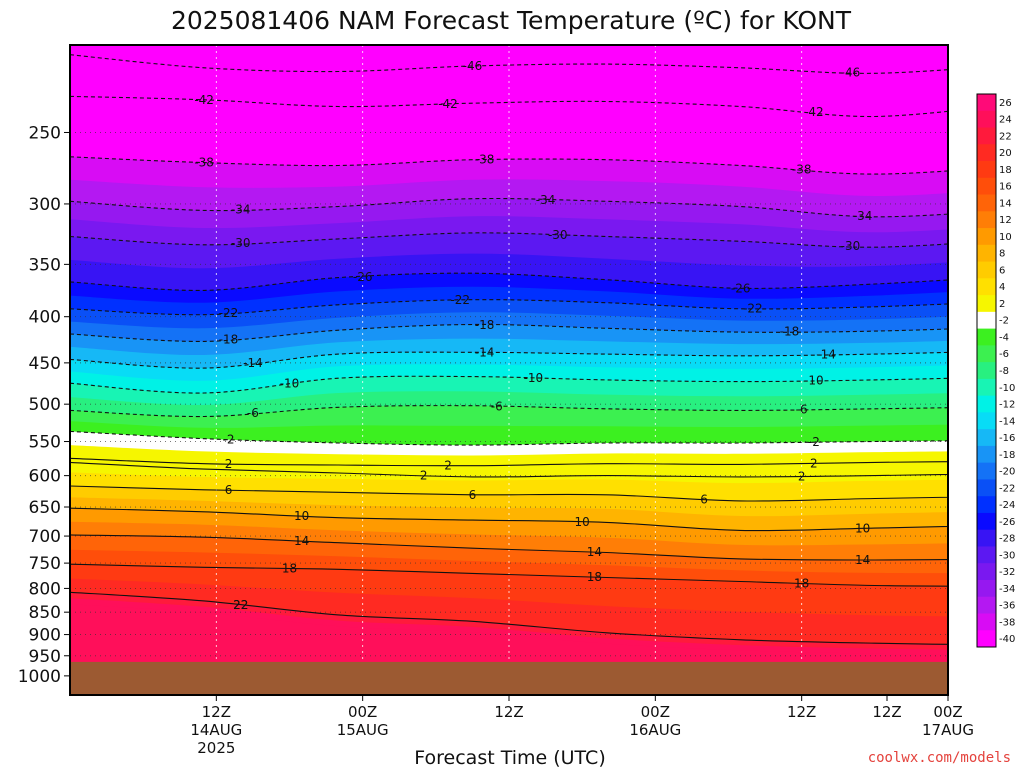  I want to click on isotherm-neg10, so click(509, 384).